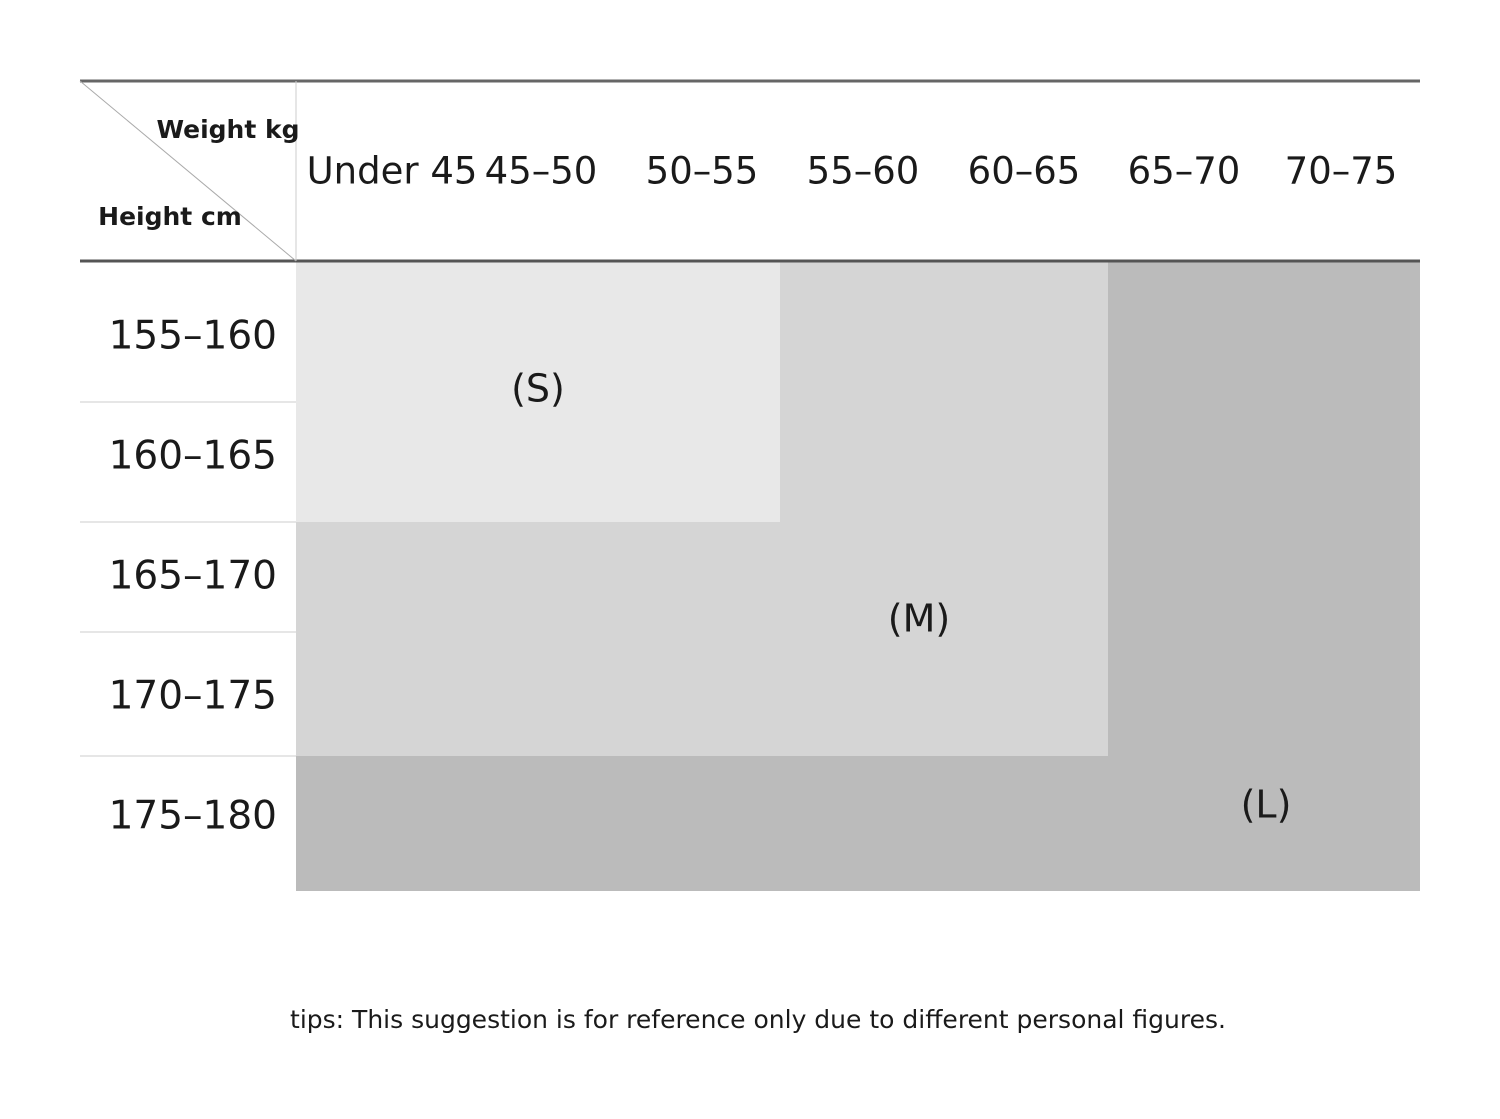  Describe the element at coordinates (1024, 171) in the screenshot. I see `column-header: 60–65` at that location.